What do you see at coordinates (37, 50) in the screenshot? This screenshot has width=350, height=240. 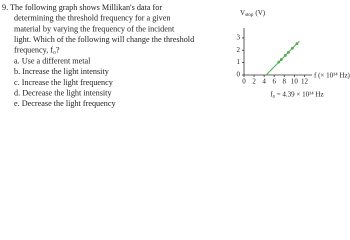 I see `question-line: frequency, f₀?` at bounding box center [37, 50].